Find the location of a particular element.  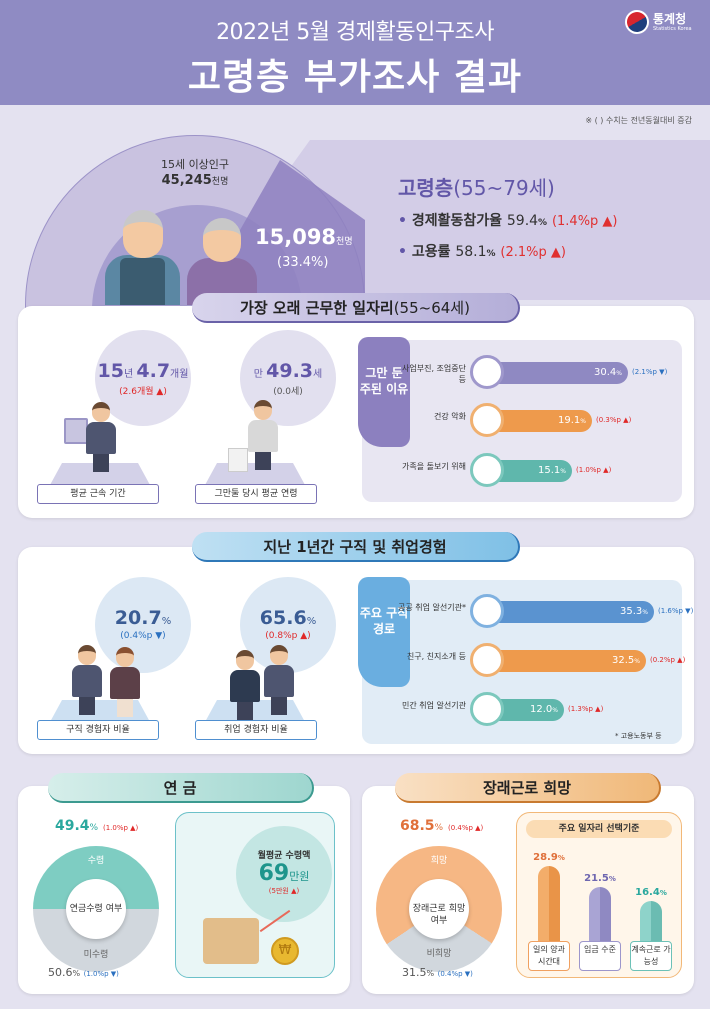

stressed-worker-icon is located at coordinates (263, 435).